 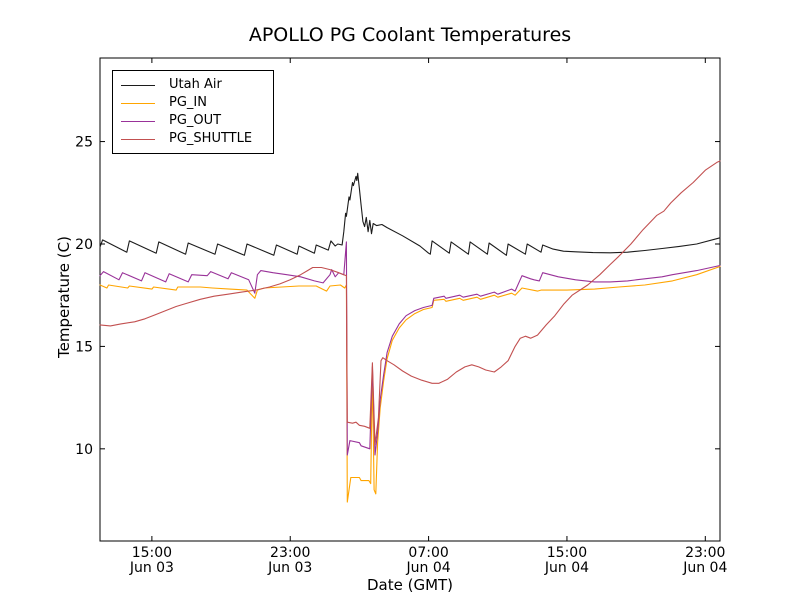 I want to click on legend-item-pg-shuttle: PG_SHUTTLE, so click(x=193, y=139).